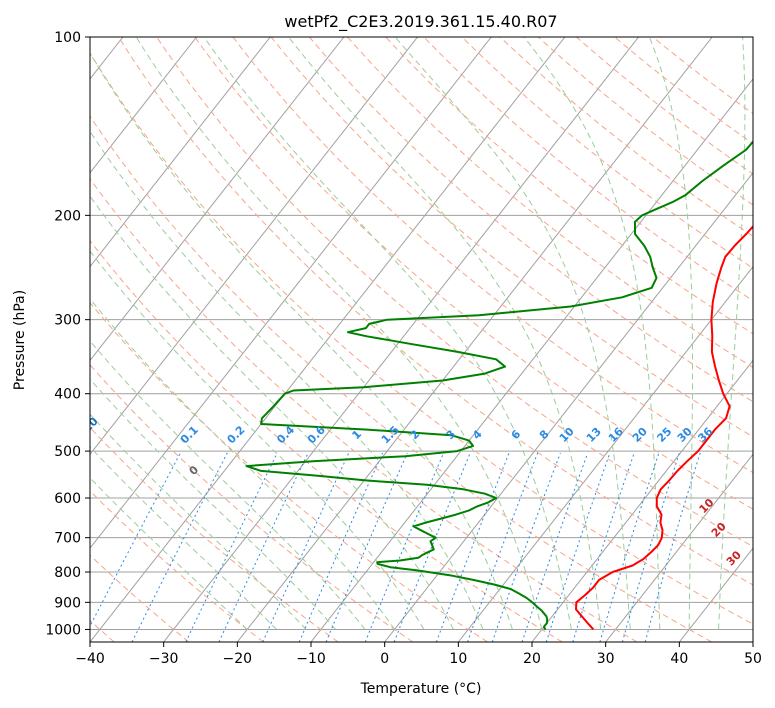  I want to click on mixing-ratio-label: 0.2, so click(236, 434).